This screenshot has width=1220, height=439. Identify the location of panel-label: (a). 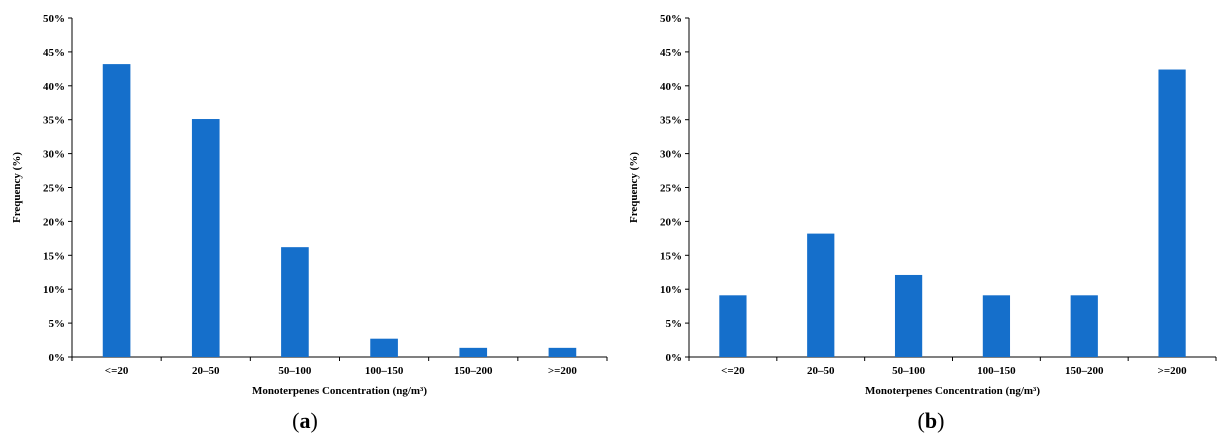
(305, 420).